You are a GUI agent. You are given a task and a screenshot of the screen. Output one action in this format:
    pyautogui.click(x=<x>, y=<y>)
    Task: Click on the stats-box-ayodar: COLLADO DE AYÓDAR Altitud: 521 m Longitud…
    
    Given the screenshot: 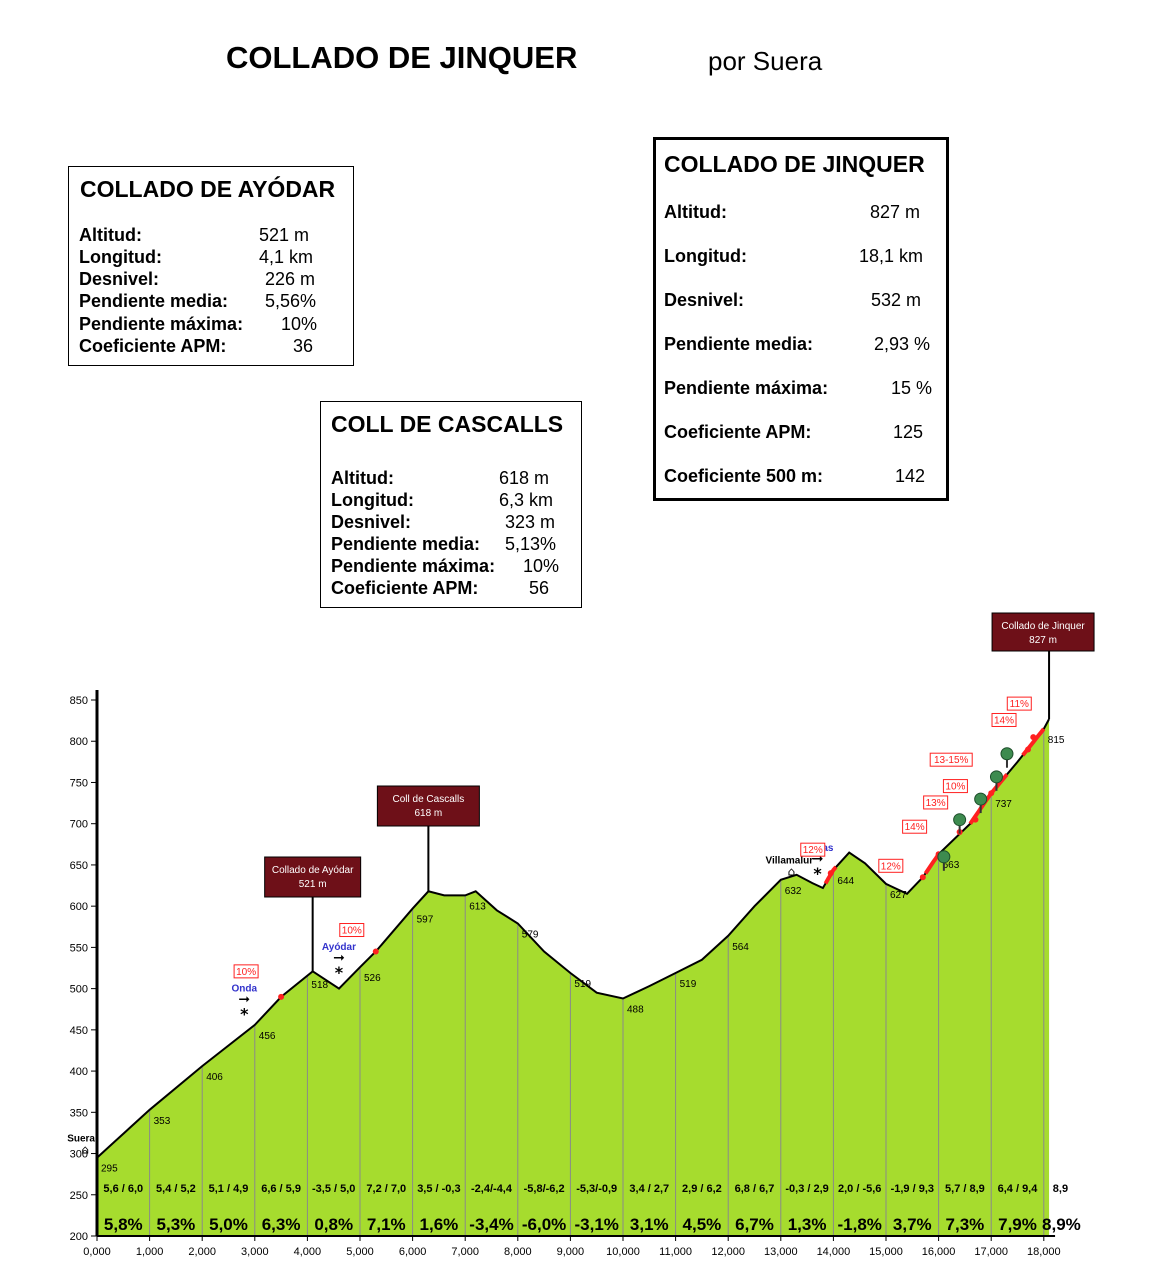 What is the action you would take?
    pyautogui.click(x=211, y=266)
    